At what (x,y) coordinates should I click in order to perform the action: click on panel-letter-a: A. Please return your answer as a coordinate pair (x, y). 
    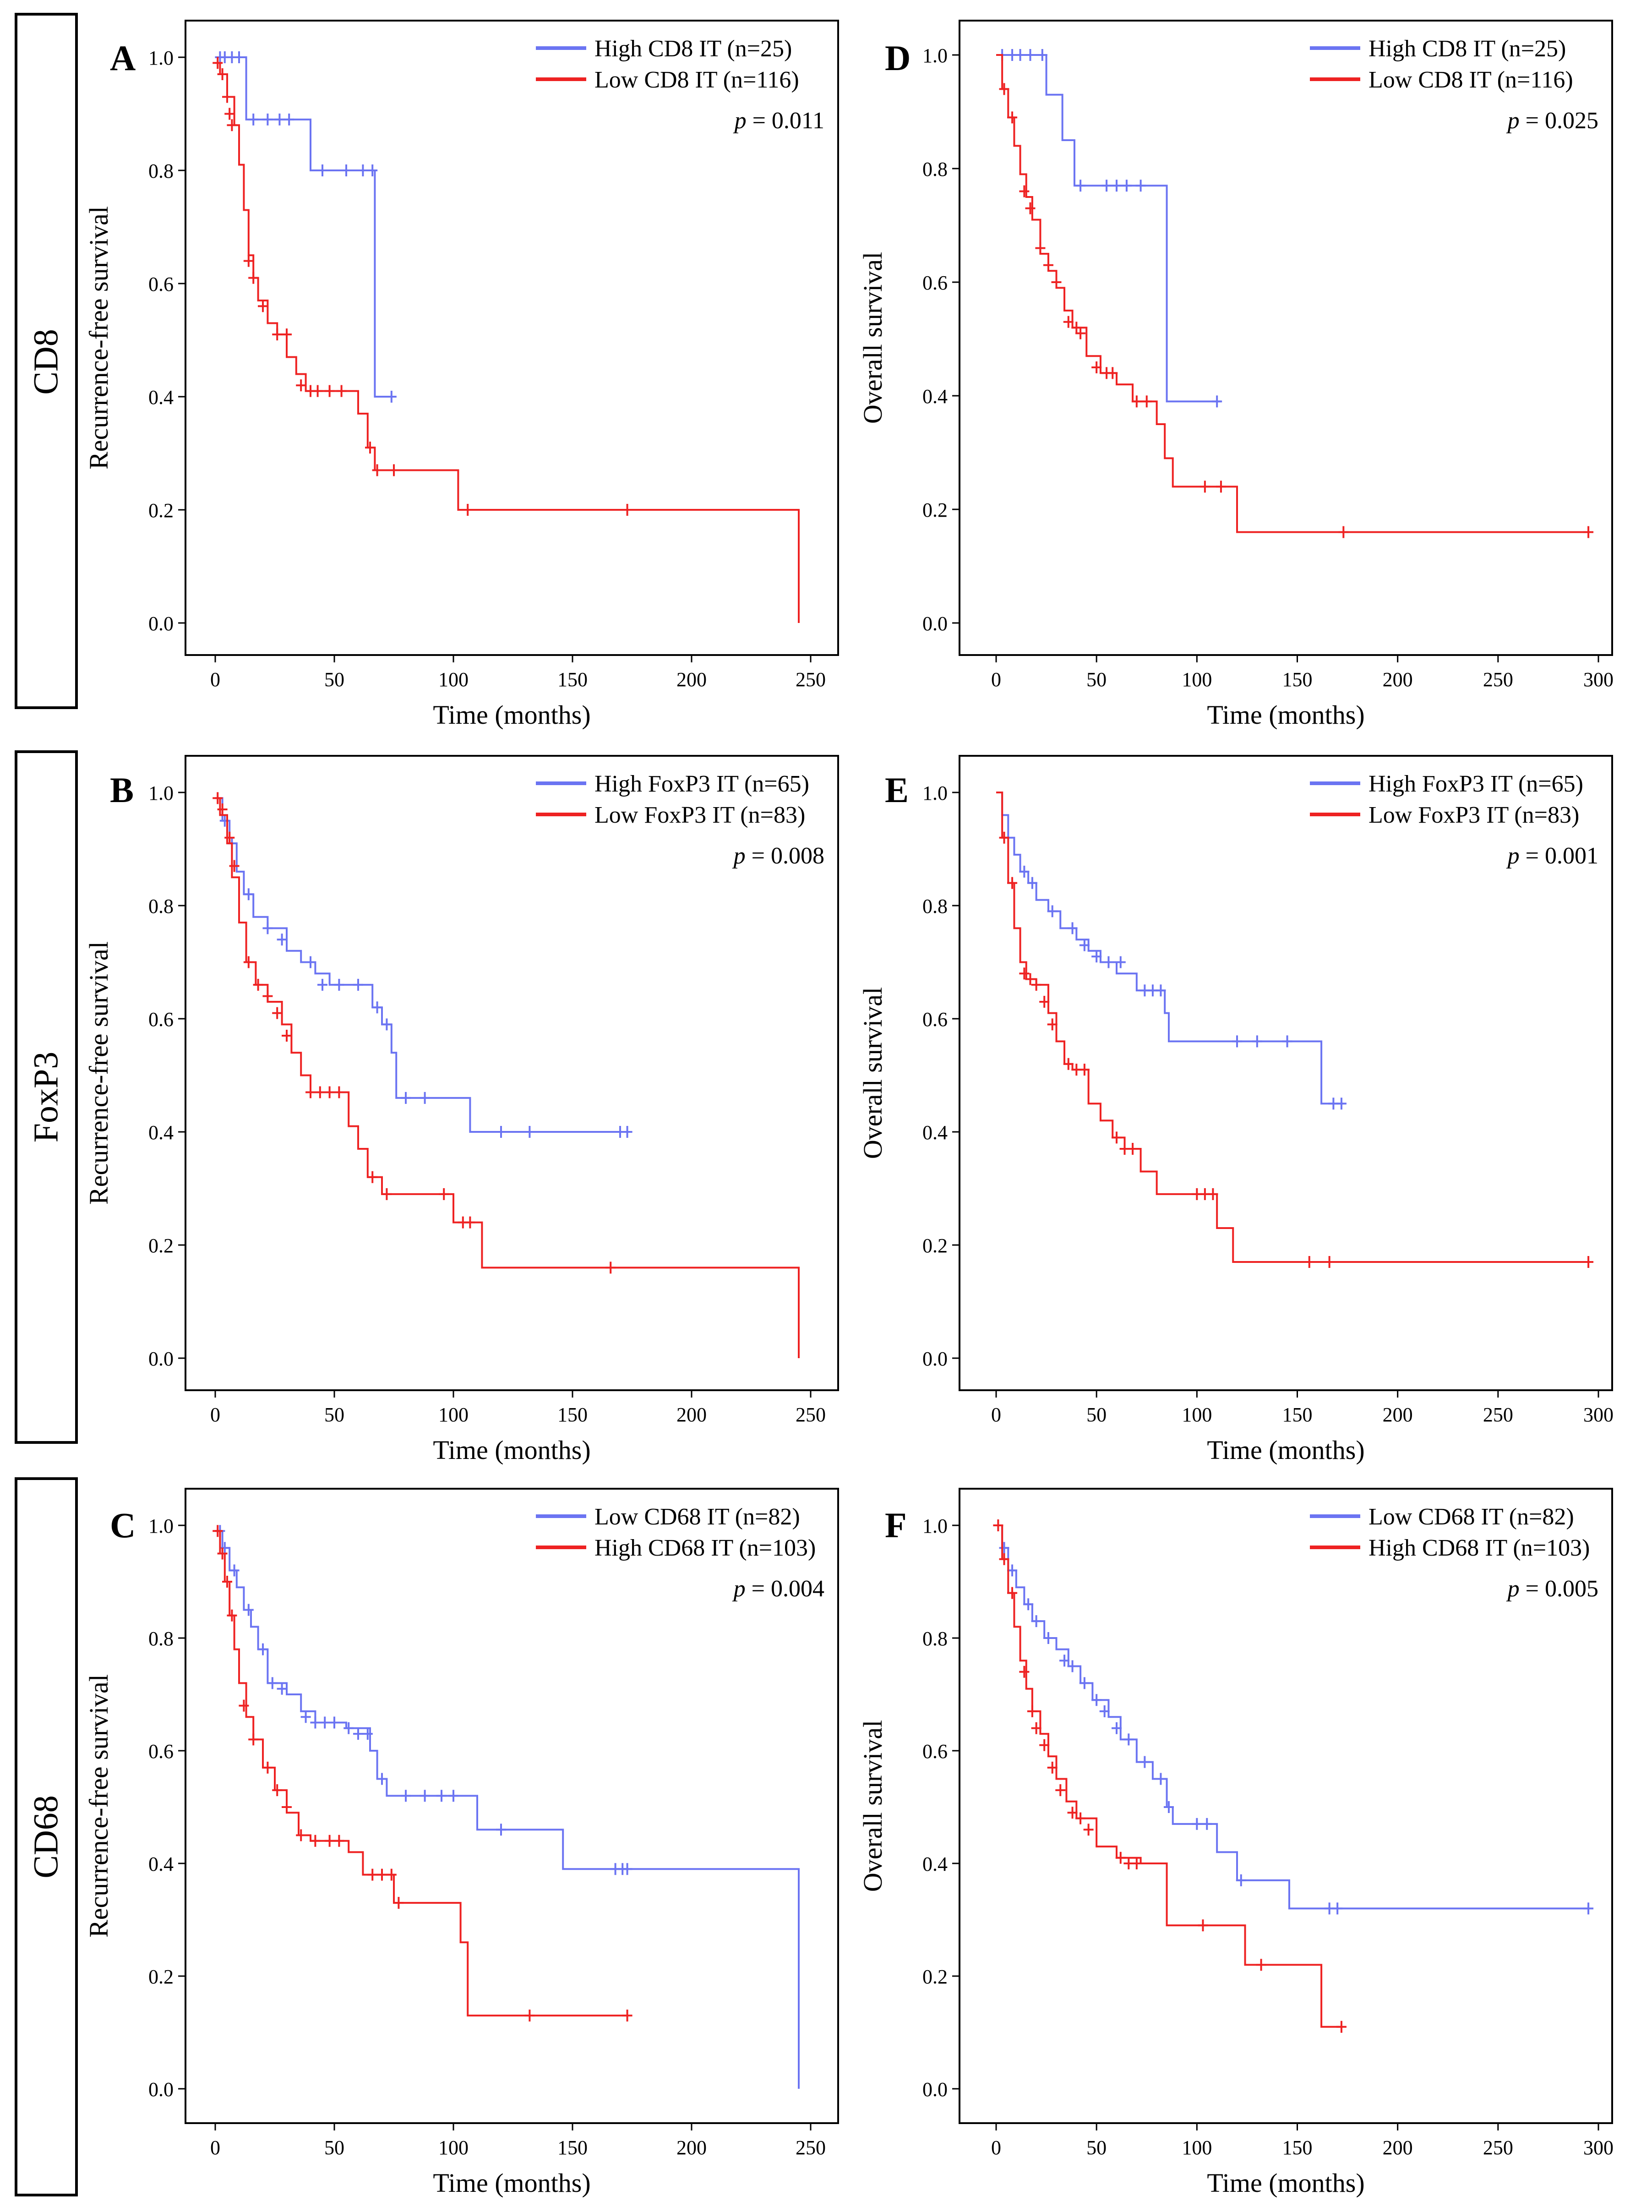
    Looking at the image, I should click on (123, 58).